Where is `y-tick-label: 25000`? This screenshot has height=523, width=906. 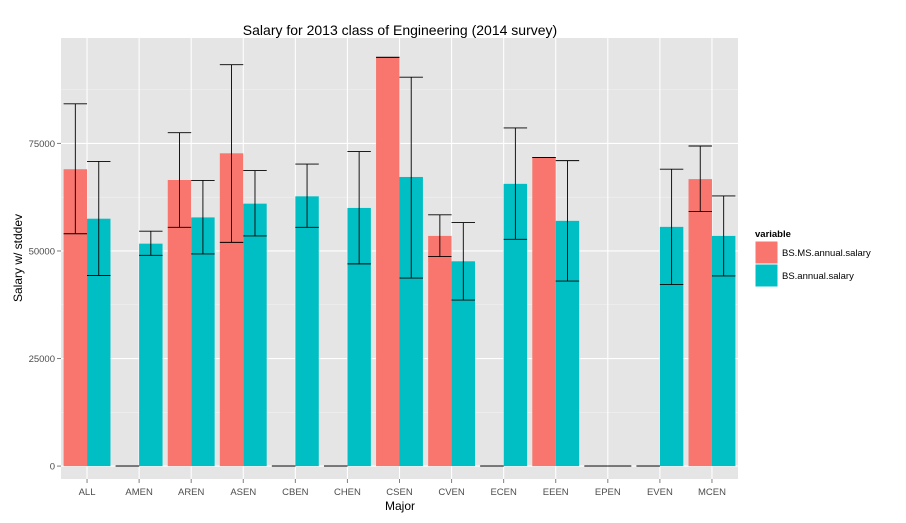
y-tick-label: 25000 is located at coordinates (42, 359).